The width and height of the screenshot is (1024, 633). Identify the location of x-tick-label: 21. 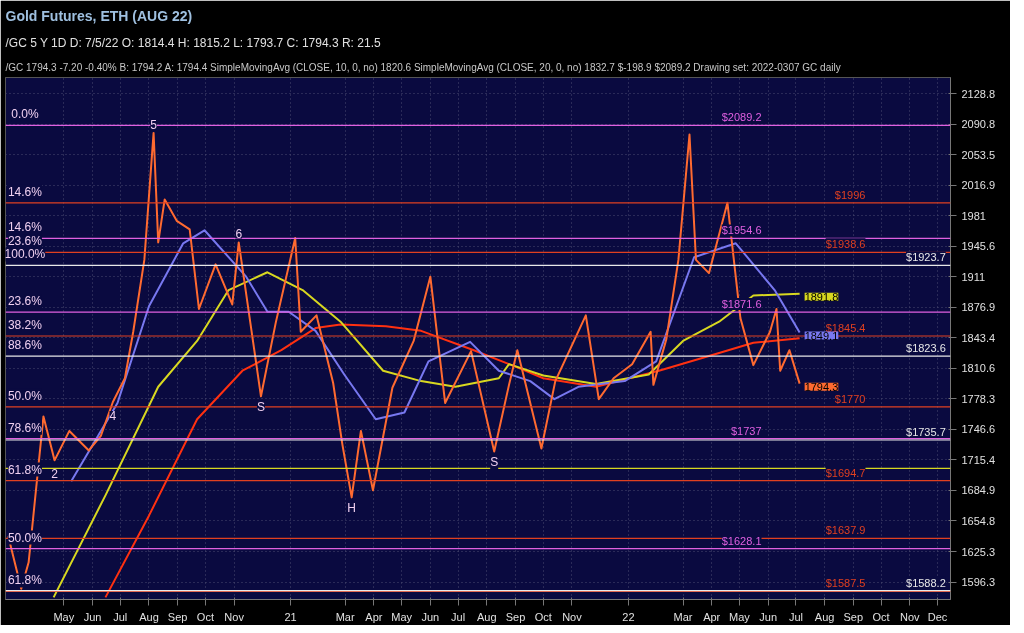
(290, 616).